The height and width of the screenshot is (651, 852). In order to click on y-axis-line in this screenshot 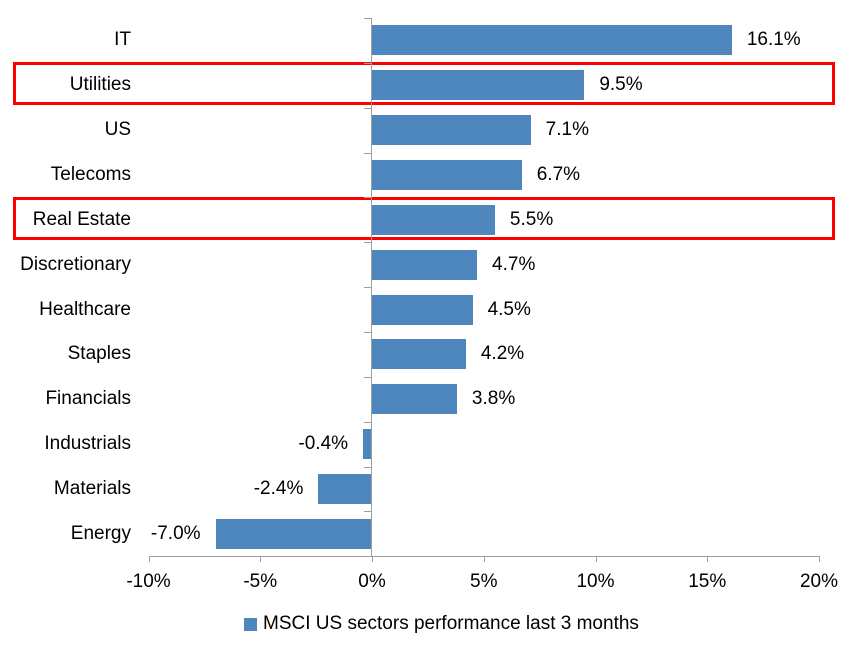, I will do `click(371, 287)`.